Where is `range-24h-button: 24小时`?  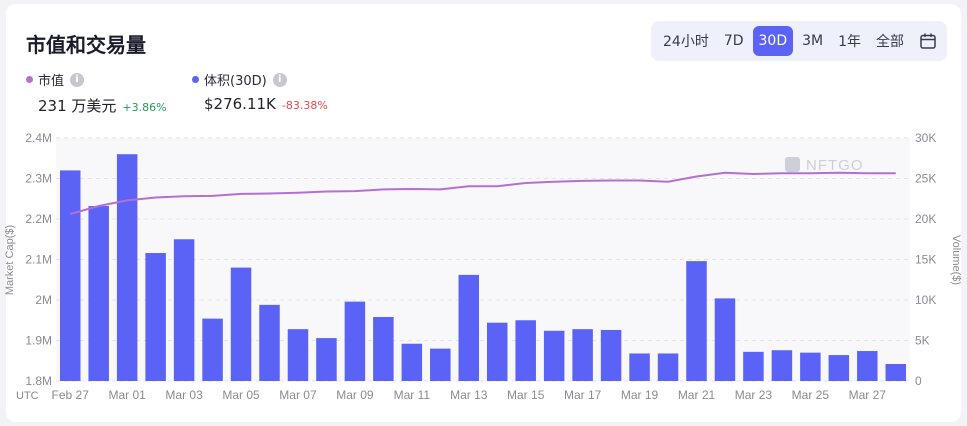
range-24h-button: 24小时 is located at coordinates (686, 42).